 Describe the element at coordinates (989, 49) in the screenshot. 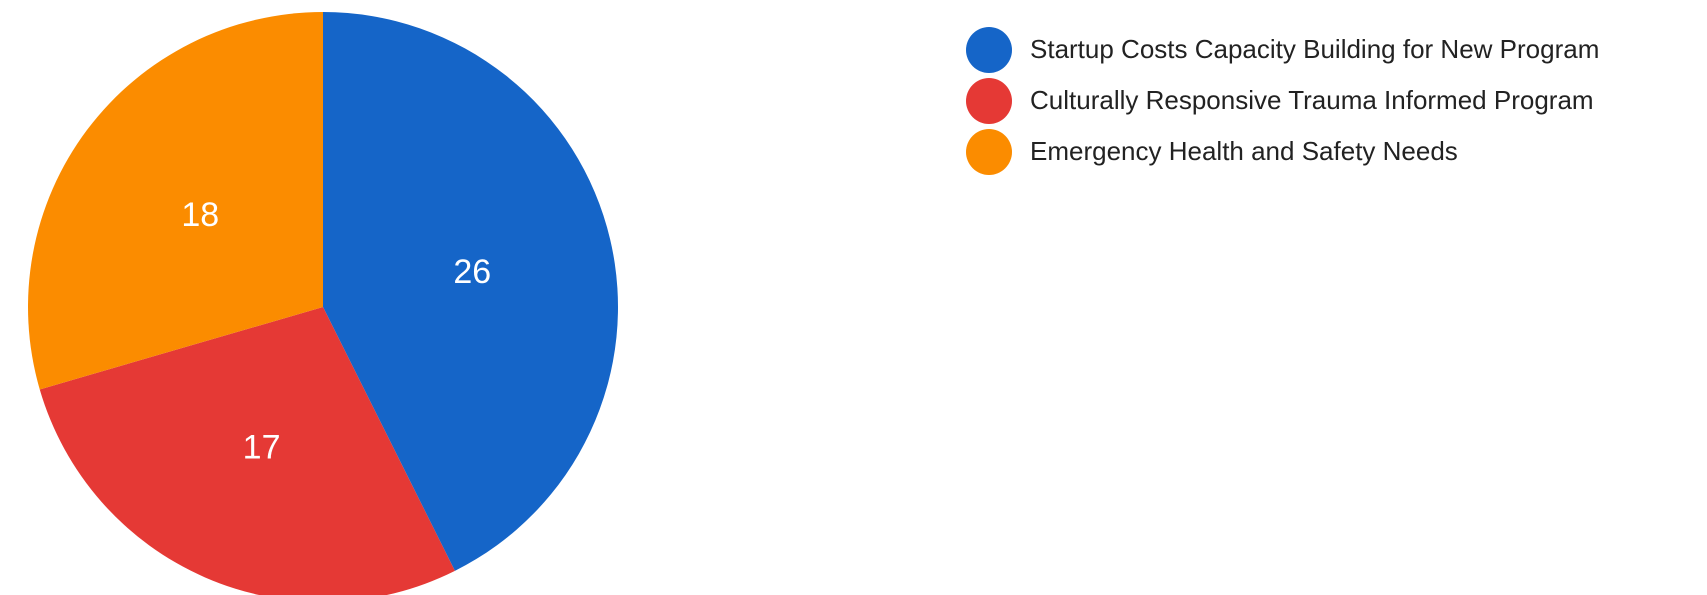

I see `legend-swatch-startup-costs` at that location.